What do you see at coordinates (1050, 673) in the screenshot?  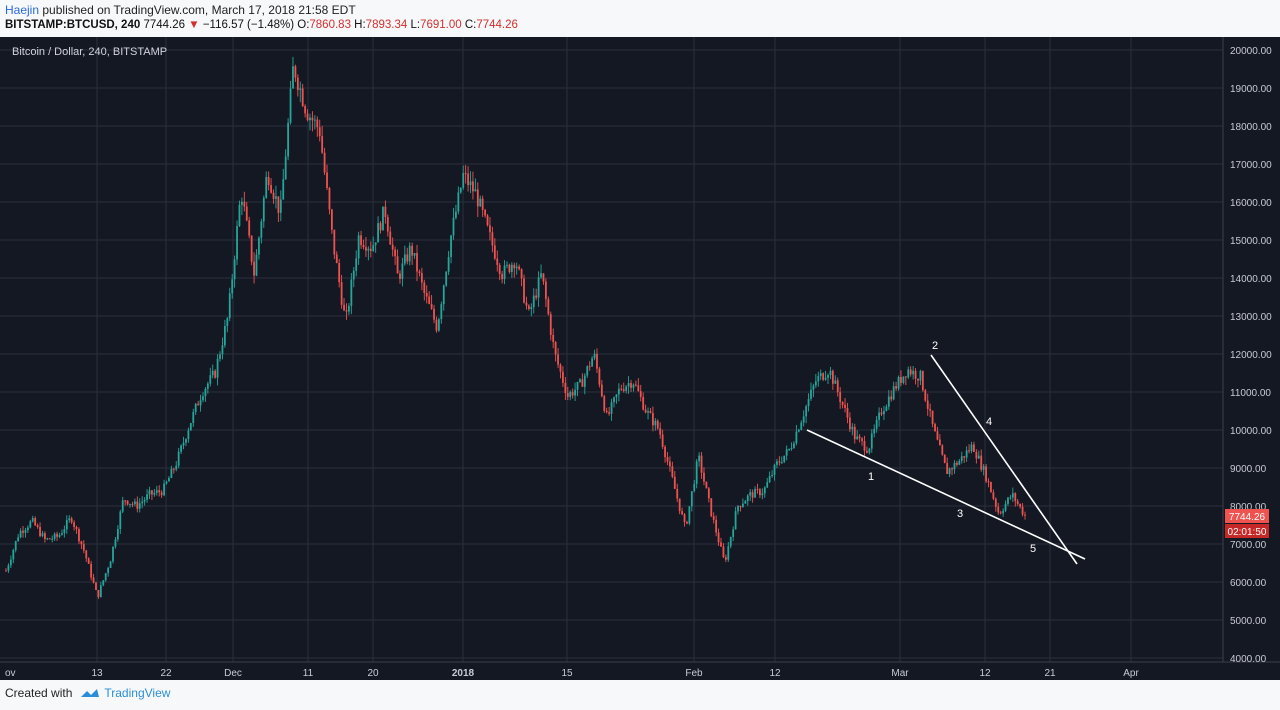 I see `time-tick-label: 21` at bounding box center [1050, 673].